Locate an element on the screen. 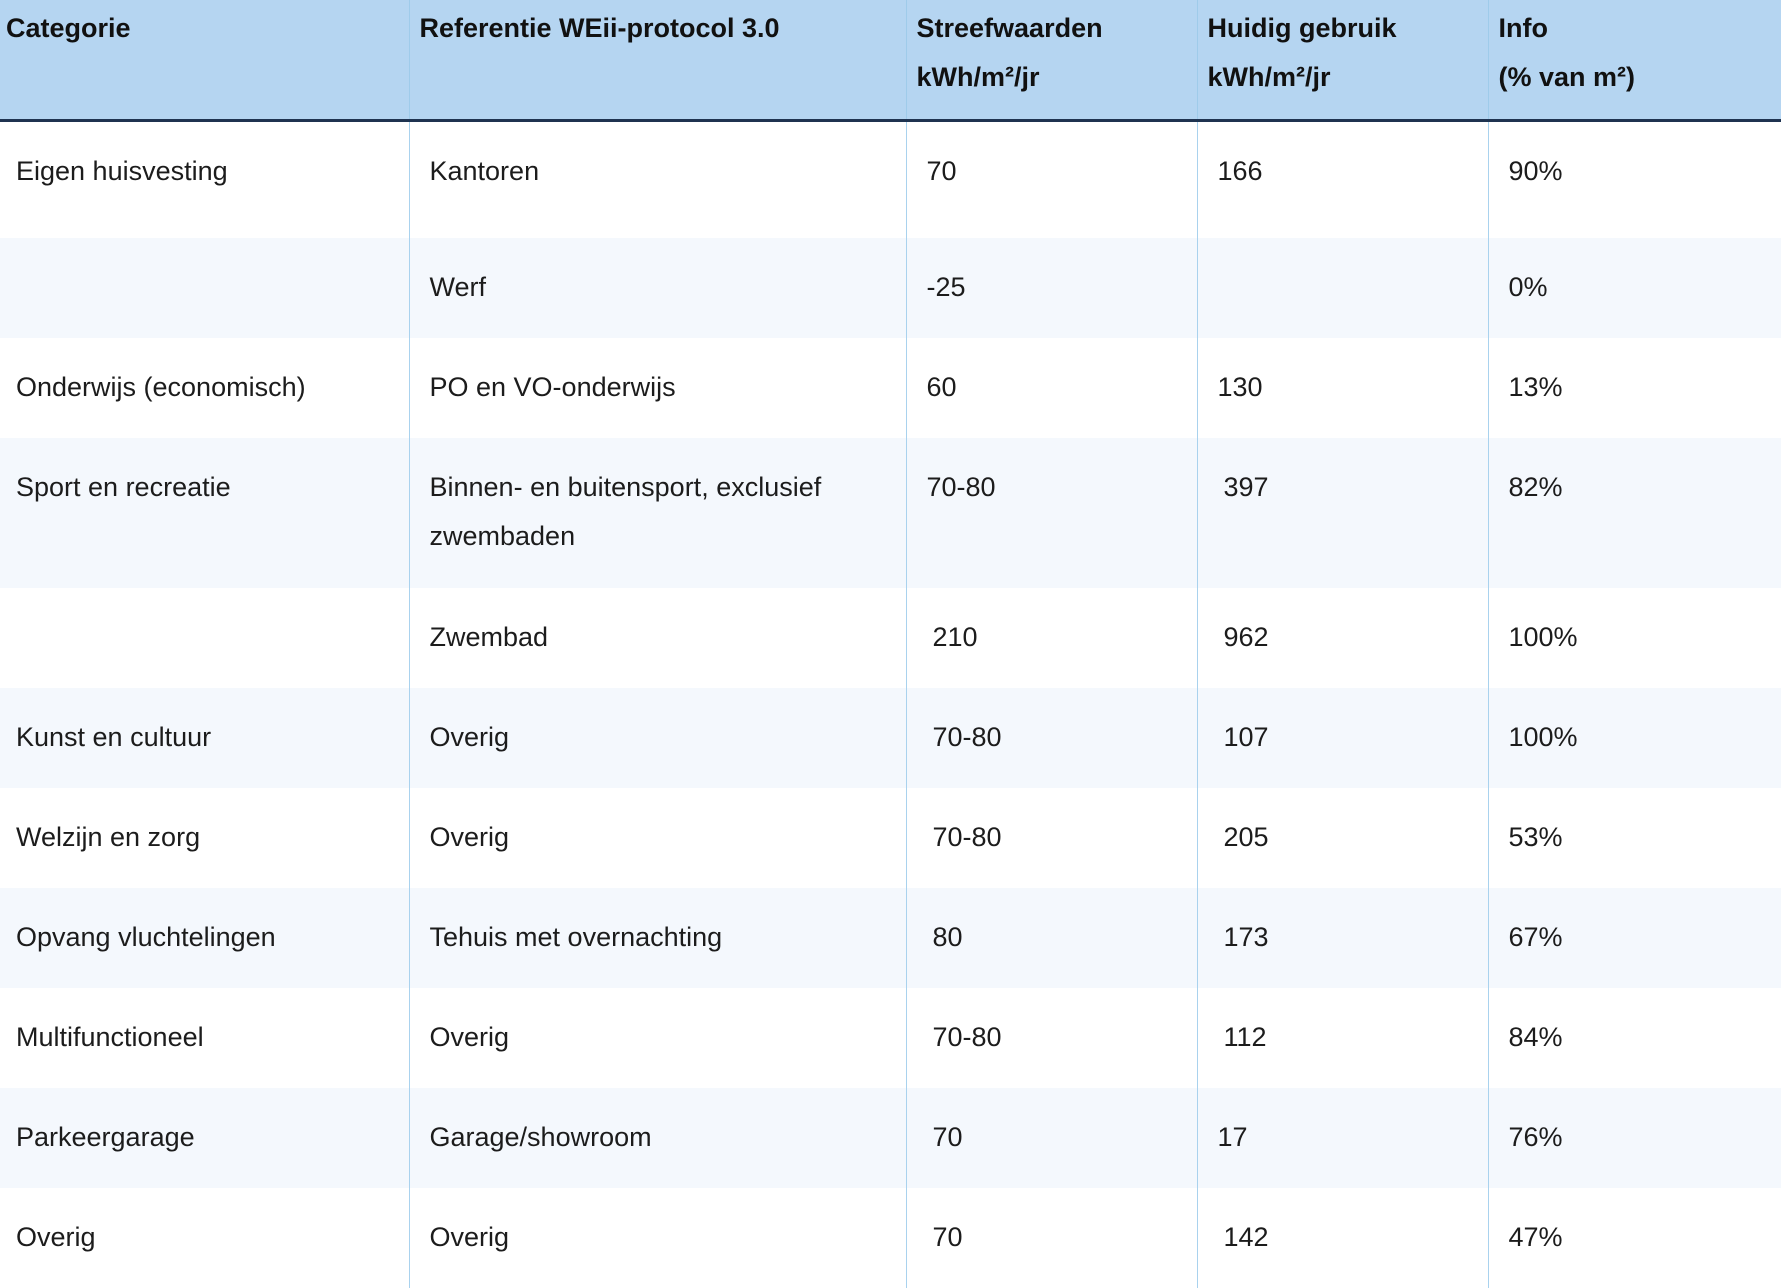 The height and width of the screenshot is (1288, 1781). cell-text: Multifunctioneel is located at coordinates (110, 1037).